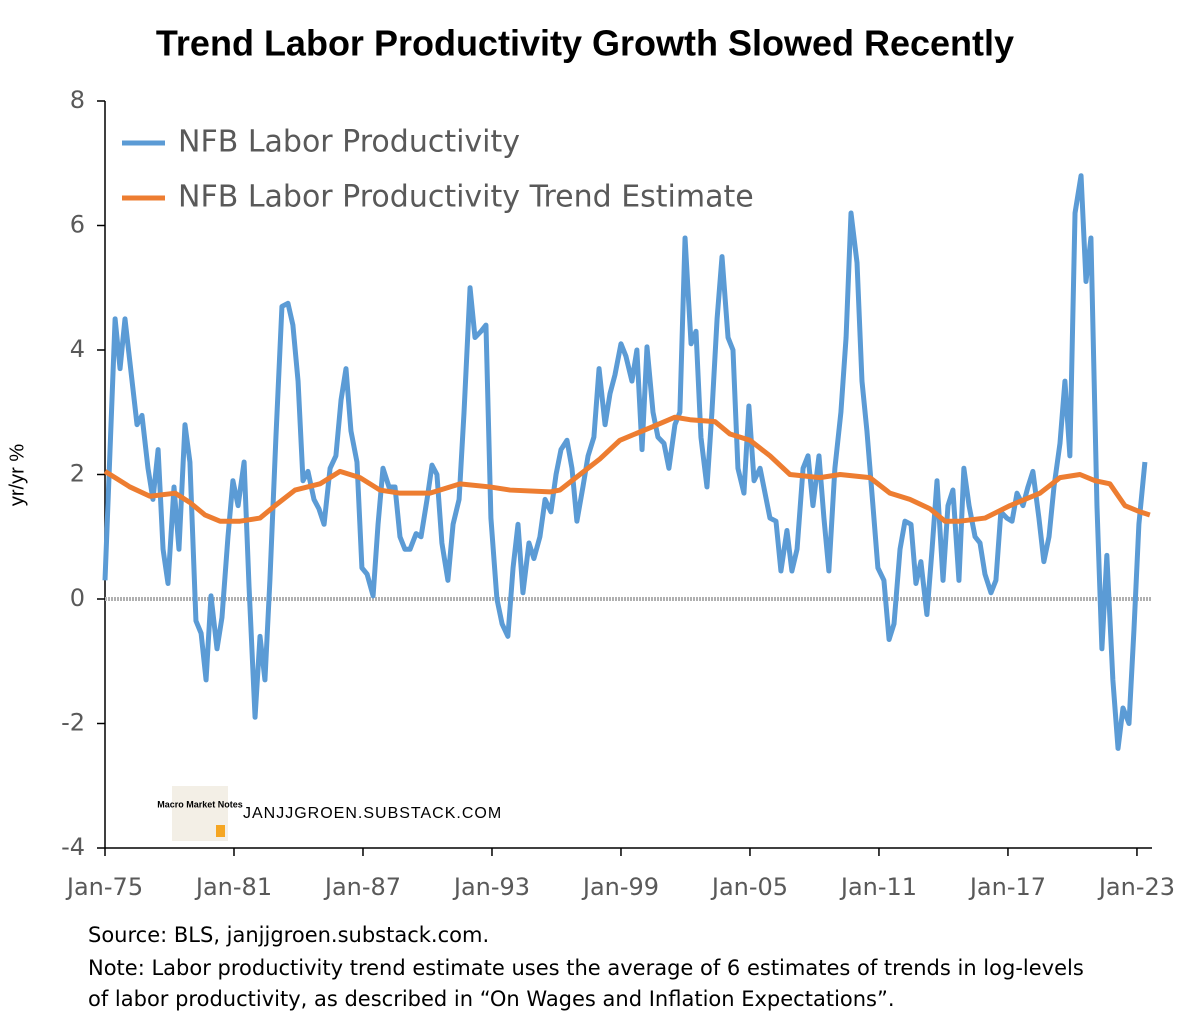 The width and height of the screenshot is (1194, 1029). What do you see at coordinates (73, 723) in the screenshot?
I see `y-tick-label: -2` at bounding box center [73, 723].